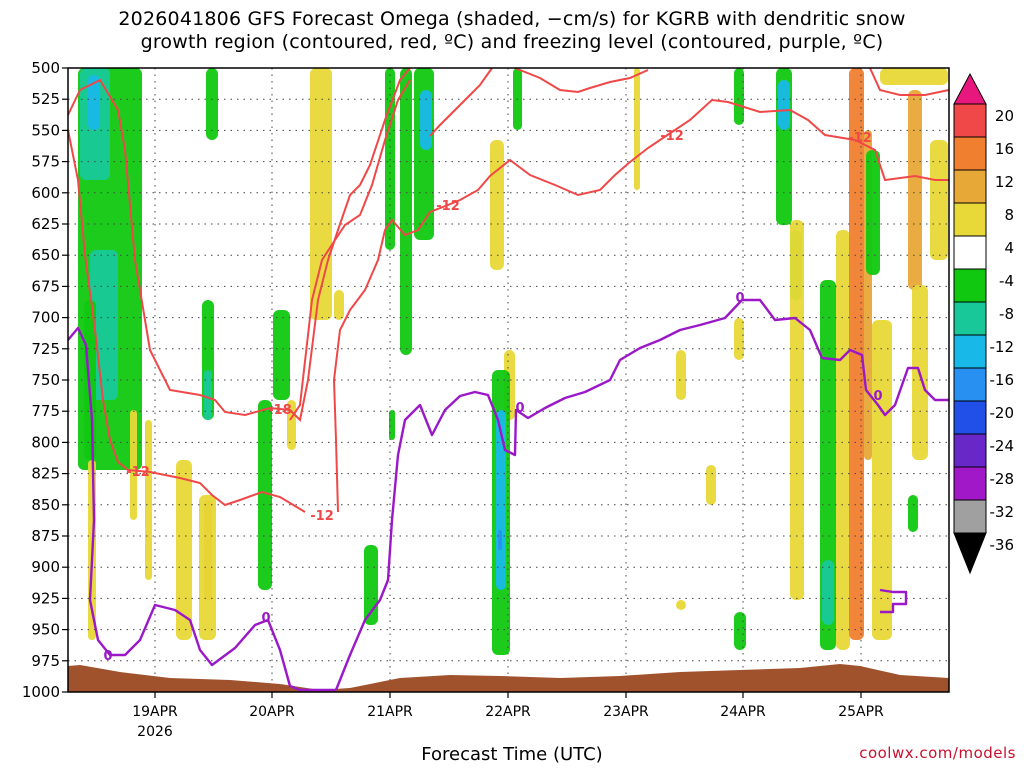 The height and width of the screenshot is (768, 1024). I want to click on contour-label-3: -12, so click(860, 138).